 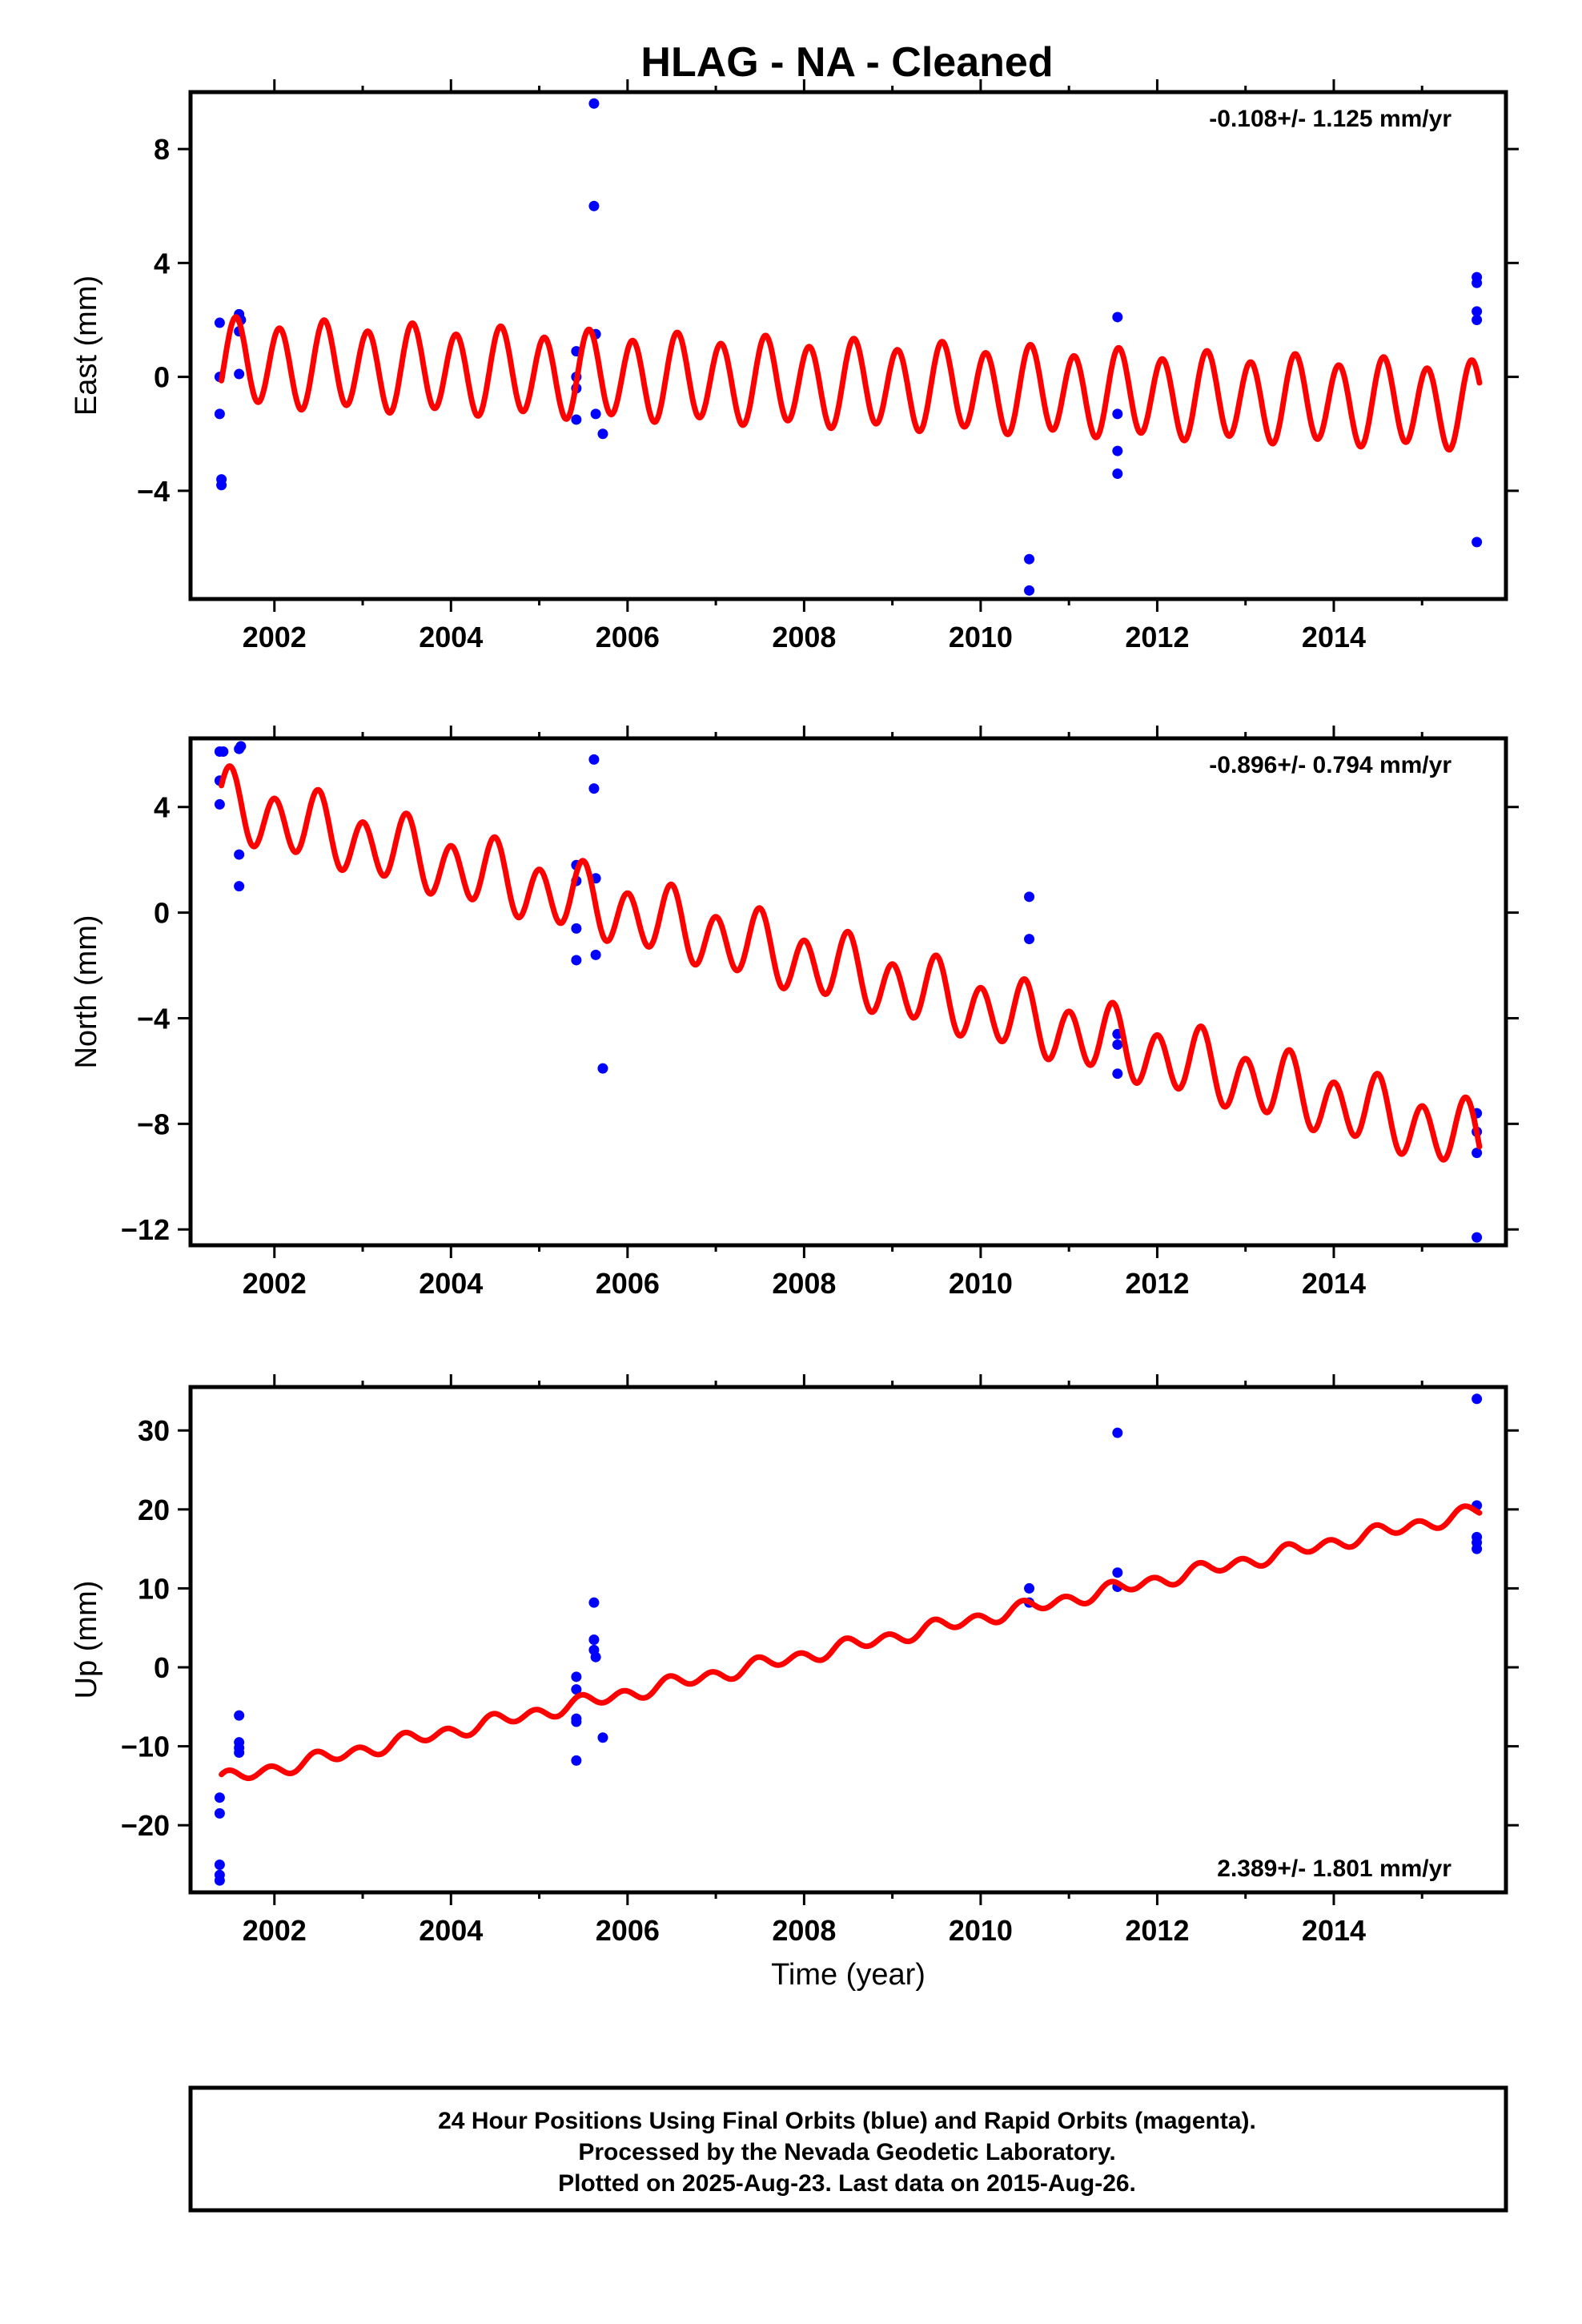 What do you see at coordinates (154, 491) in the screenshot?
I see `y-tick-label-3: −4` at bounding box center [154, 491].